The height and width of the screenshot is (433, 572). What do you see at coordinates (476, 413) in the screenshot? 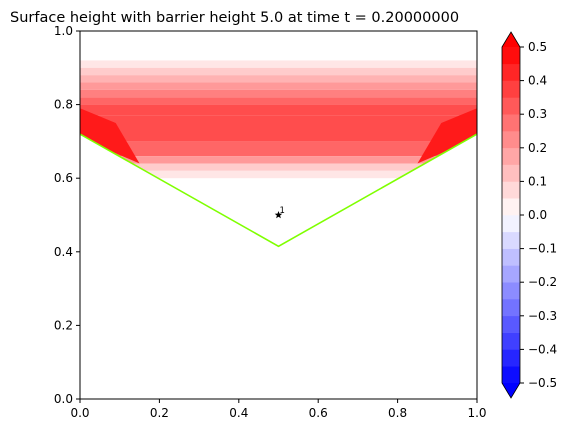
I see `x-tick-label-5: 1.0` at bounding box center [476, 413].